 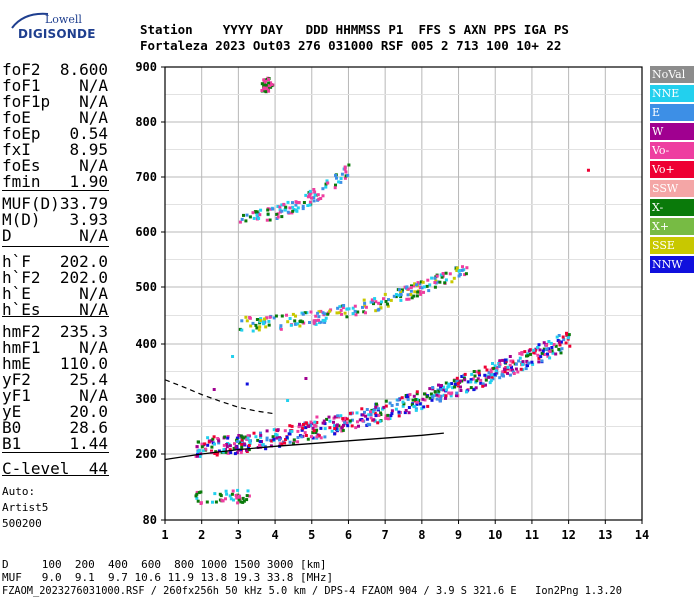 I want to click on legend-item-x-: X+, so click(x=672, y=226).